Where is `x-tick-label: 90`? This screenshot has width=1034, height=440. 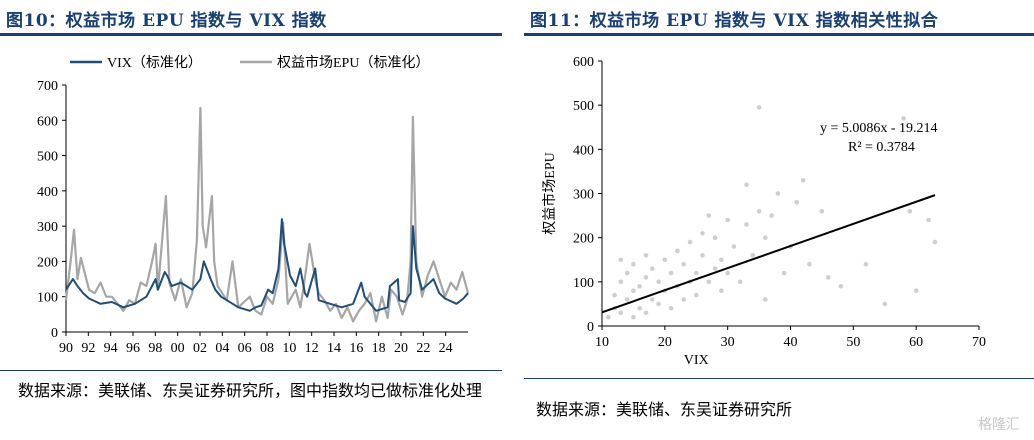 x-tick-label: 90 is located at coordinates (66, 348).